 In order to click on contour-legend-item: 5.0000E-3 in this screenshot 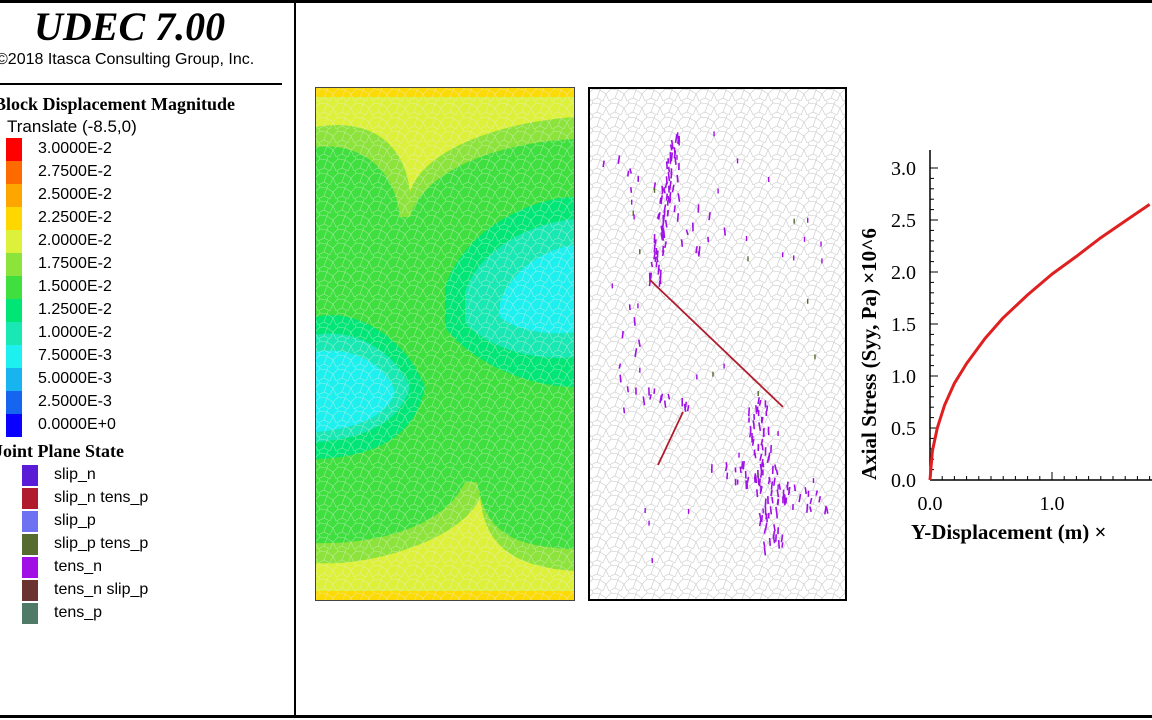, I will do `click(130, 379)`.